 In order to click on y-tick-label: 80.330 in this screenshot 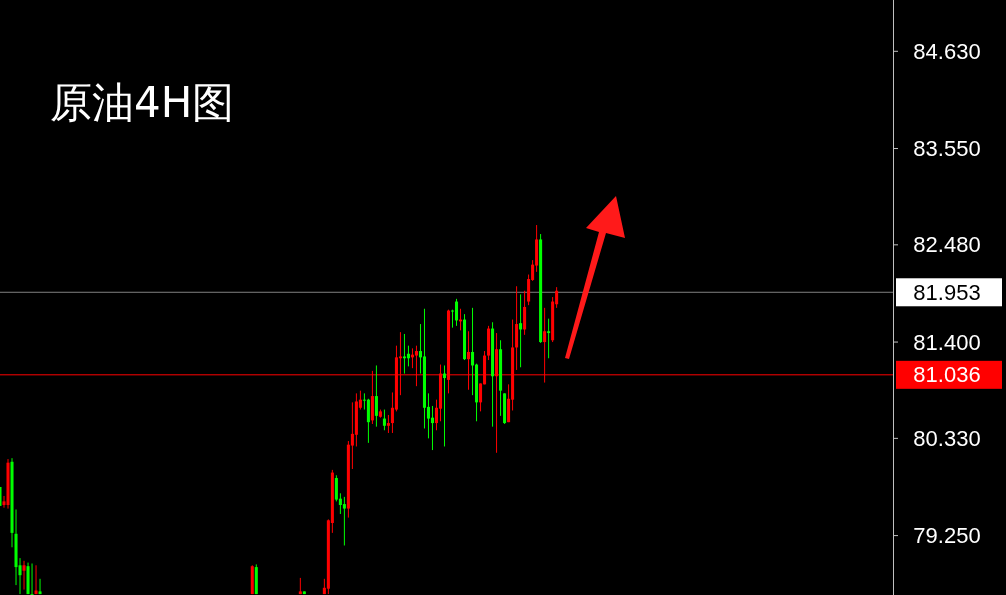, I will do `click(947, 438)`.